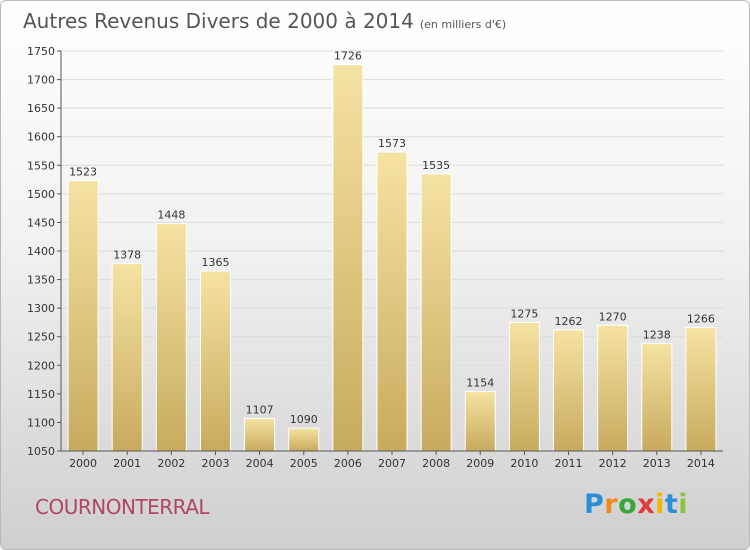 This screenshot has width=750, height=550. What do you see at coordinates (569, 321) in the screenshot?
I see `data-label: 1262` at bounding box center [569, 321].